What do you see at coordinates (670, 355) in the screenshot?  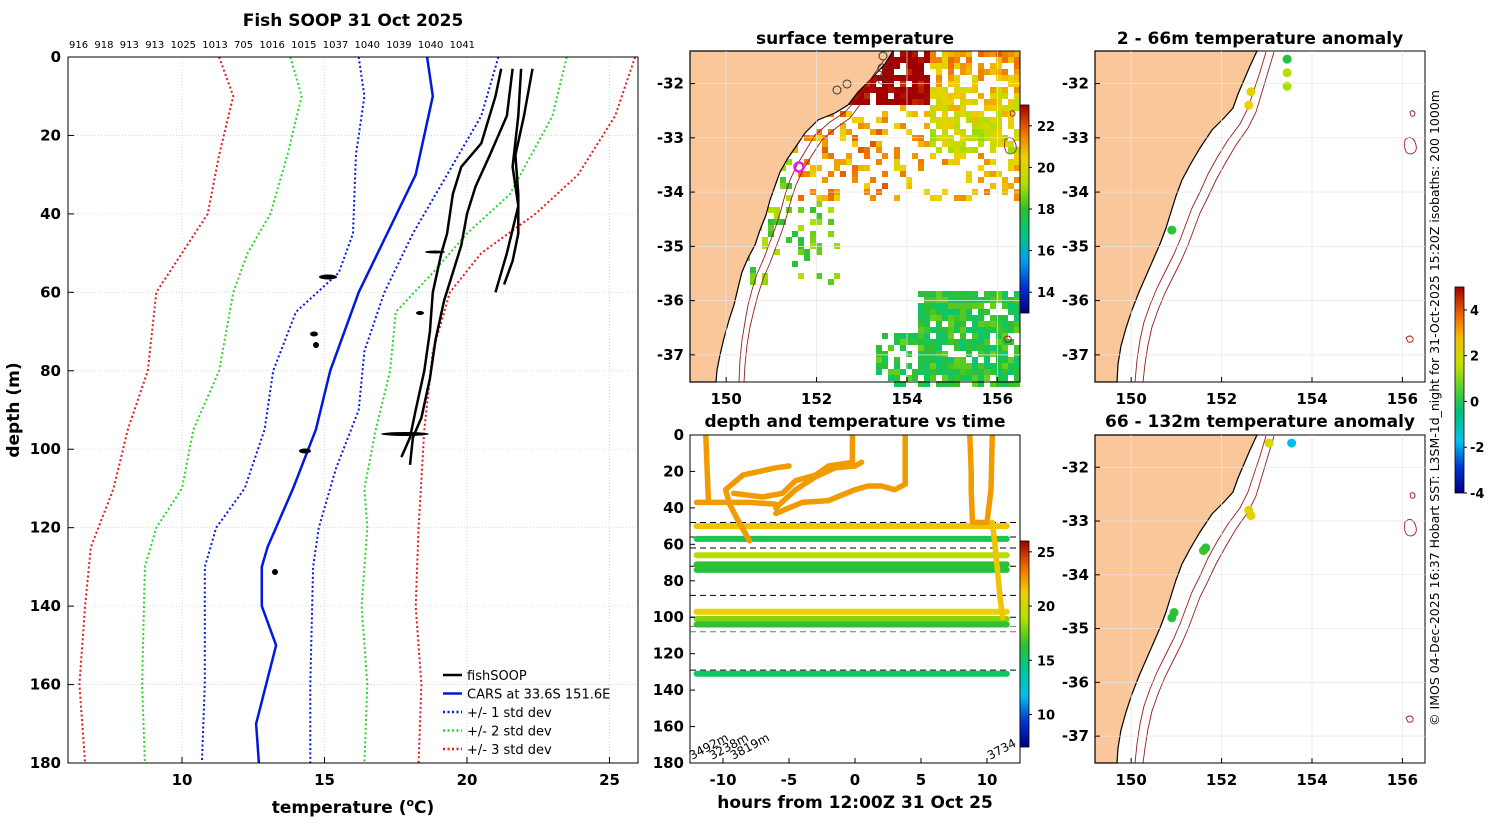 I see `map-tick-label-y: -37` at bounding box center [670, 355].